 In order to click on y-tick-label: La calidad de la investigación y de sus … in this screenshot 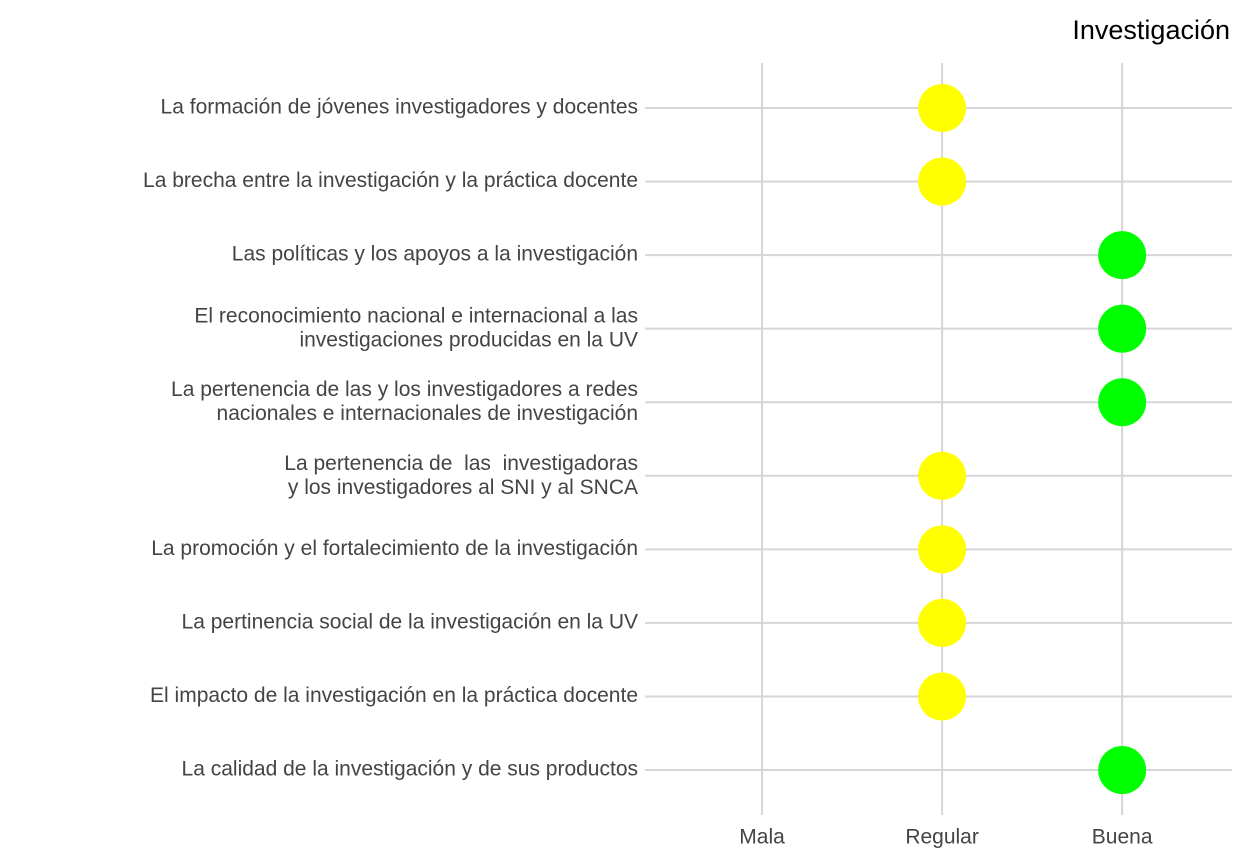, I will do `click(410, 769)`.